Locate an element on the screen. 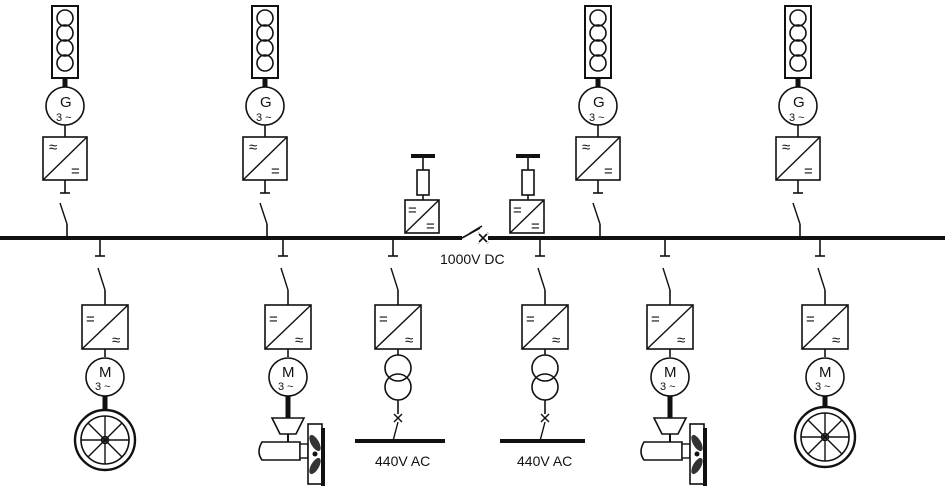 The image size is (945, 496). propulsion-load-2: = ≈ M 3 ~ is located at coordinates (292, 361).